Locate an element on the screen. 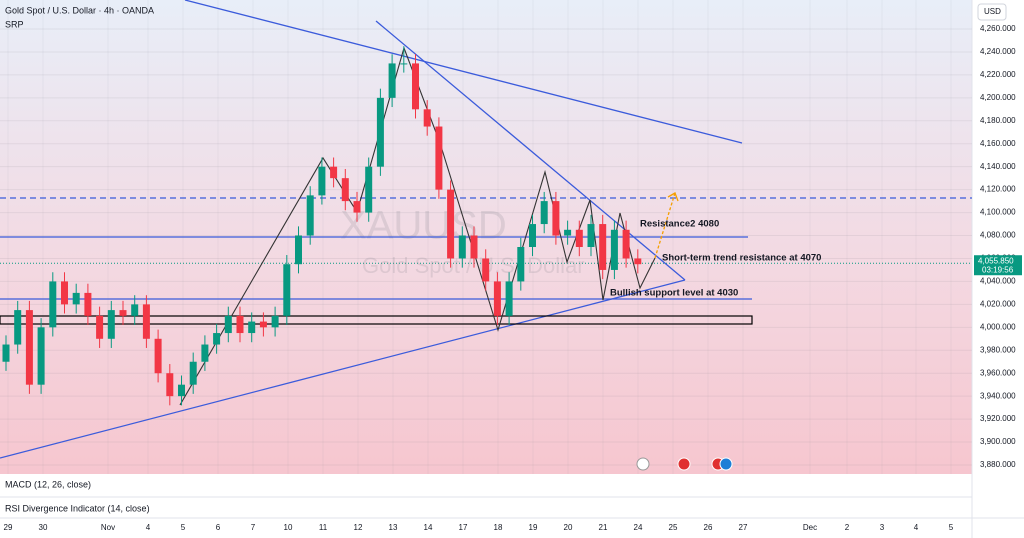 The height and width of the screenshot is (538, 1024). currency-button is located at coordinates (992, 12).